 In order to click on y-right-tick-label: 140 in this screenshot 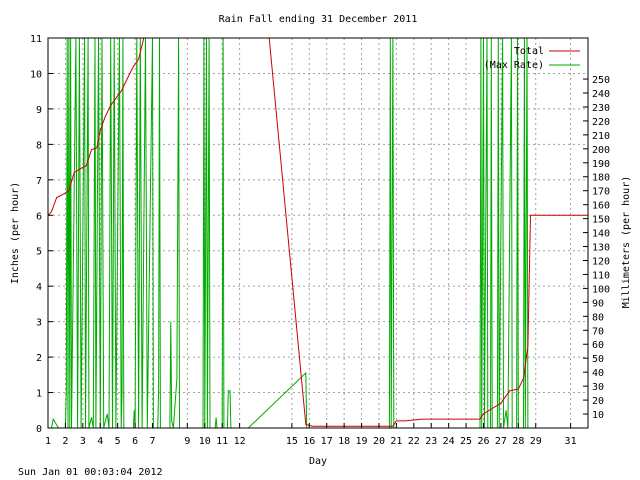, I will do `click(601, 234)`.